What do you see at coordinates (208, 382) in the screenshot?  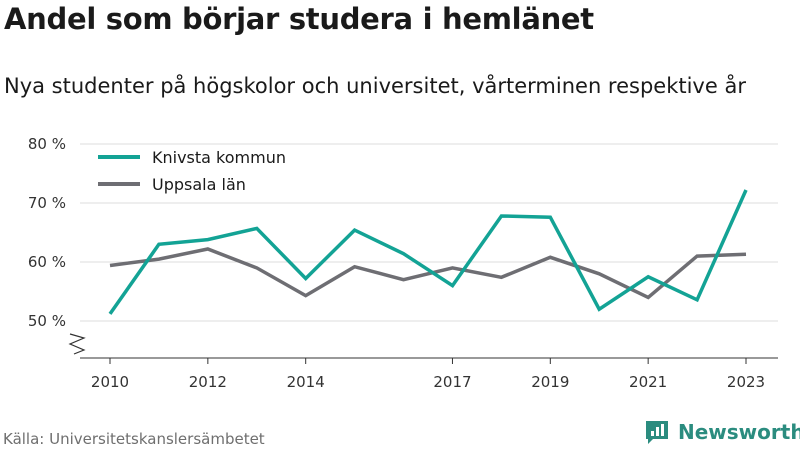 I see `x-tick-label: 2012` at bounding box center [208, 382].